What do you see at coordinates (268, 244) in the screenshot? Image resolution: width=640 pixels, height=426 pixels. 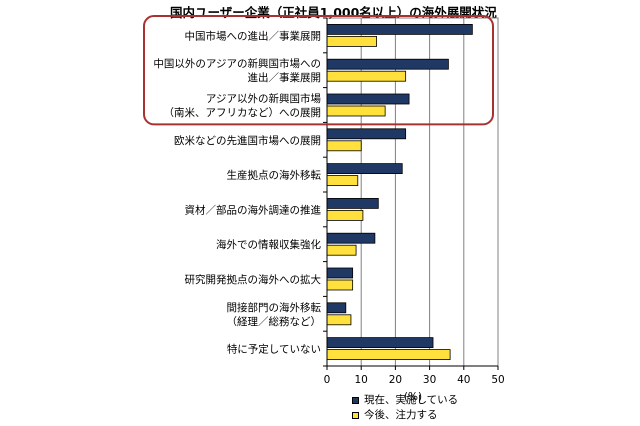 I see `category-label: 海外での情報収集強化` at bounding box center [268, 244].